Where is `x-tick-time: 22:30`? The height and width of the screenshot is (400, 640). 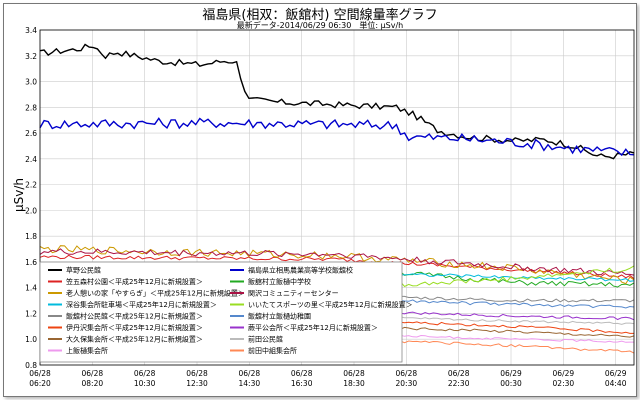
x-tick-time: 22:30 is located at coordinates (459, 383).